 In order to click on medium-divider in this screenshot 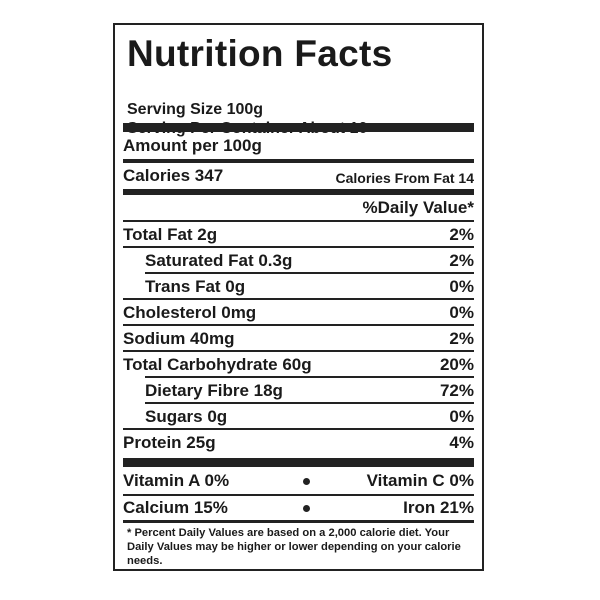, I will do `click(298, 161)`.